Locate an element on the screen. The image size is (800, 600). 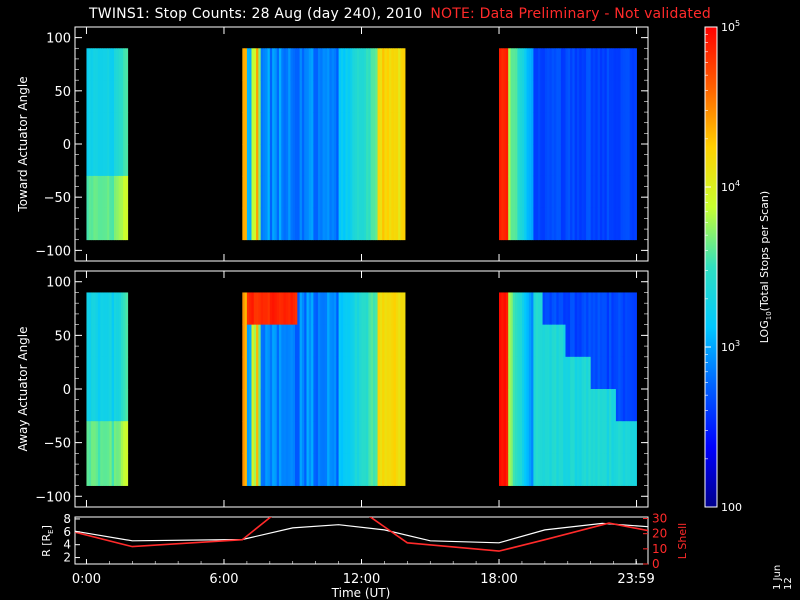
date-stamp: 1 Jun 12 is located at coordinates (783, 577).